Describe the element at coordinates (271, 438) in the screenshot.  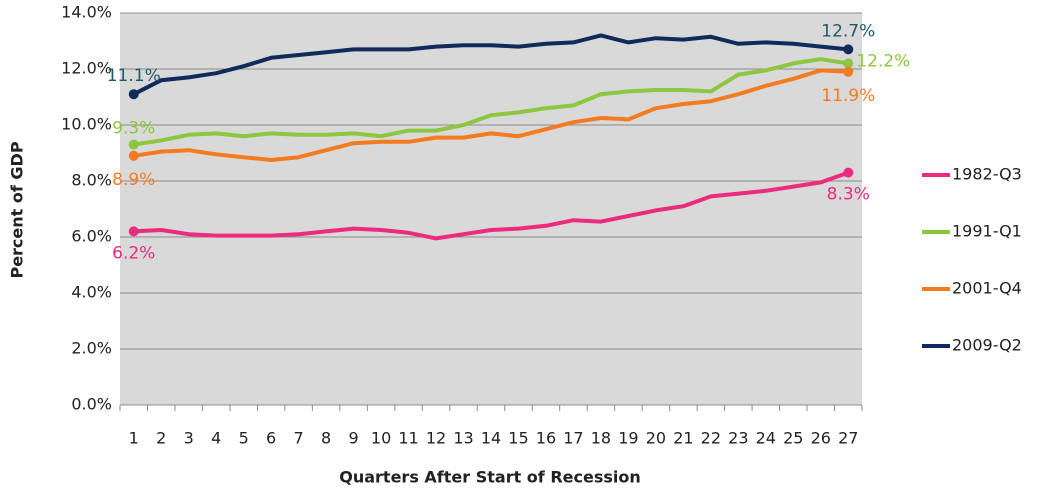
I see `x-tick-label: 6` at that location.